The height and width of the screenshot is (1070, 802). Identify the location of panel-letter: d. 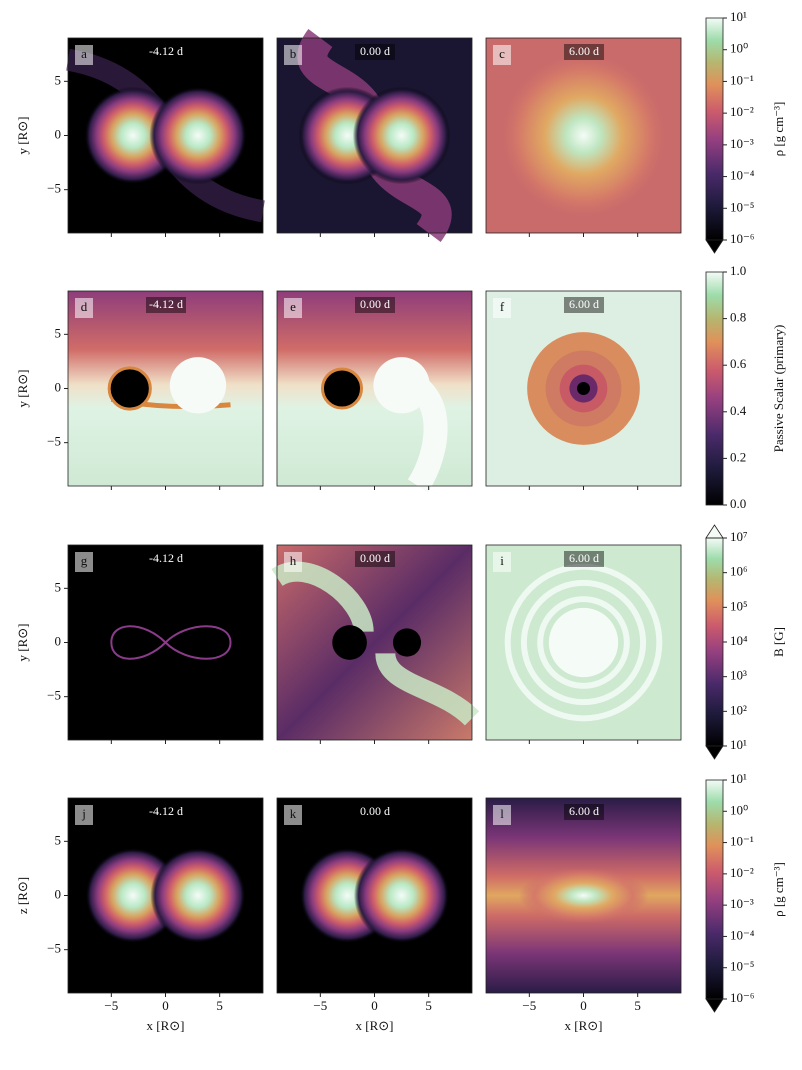
(84, 306).